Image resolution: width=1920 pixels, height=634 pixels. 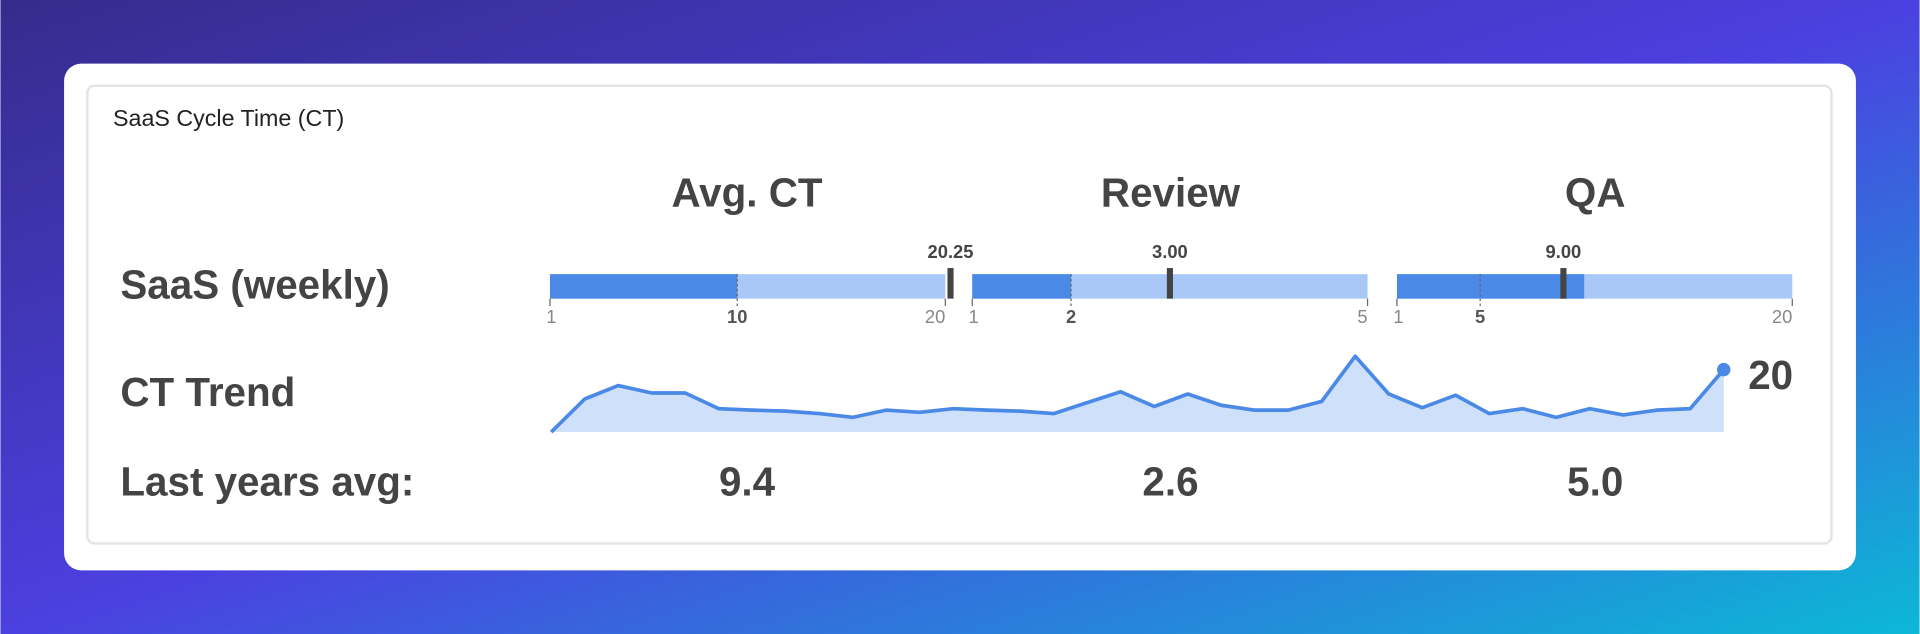 I want to click on sparkline, so click(x=1137, y=394).